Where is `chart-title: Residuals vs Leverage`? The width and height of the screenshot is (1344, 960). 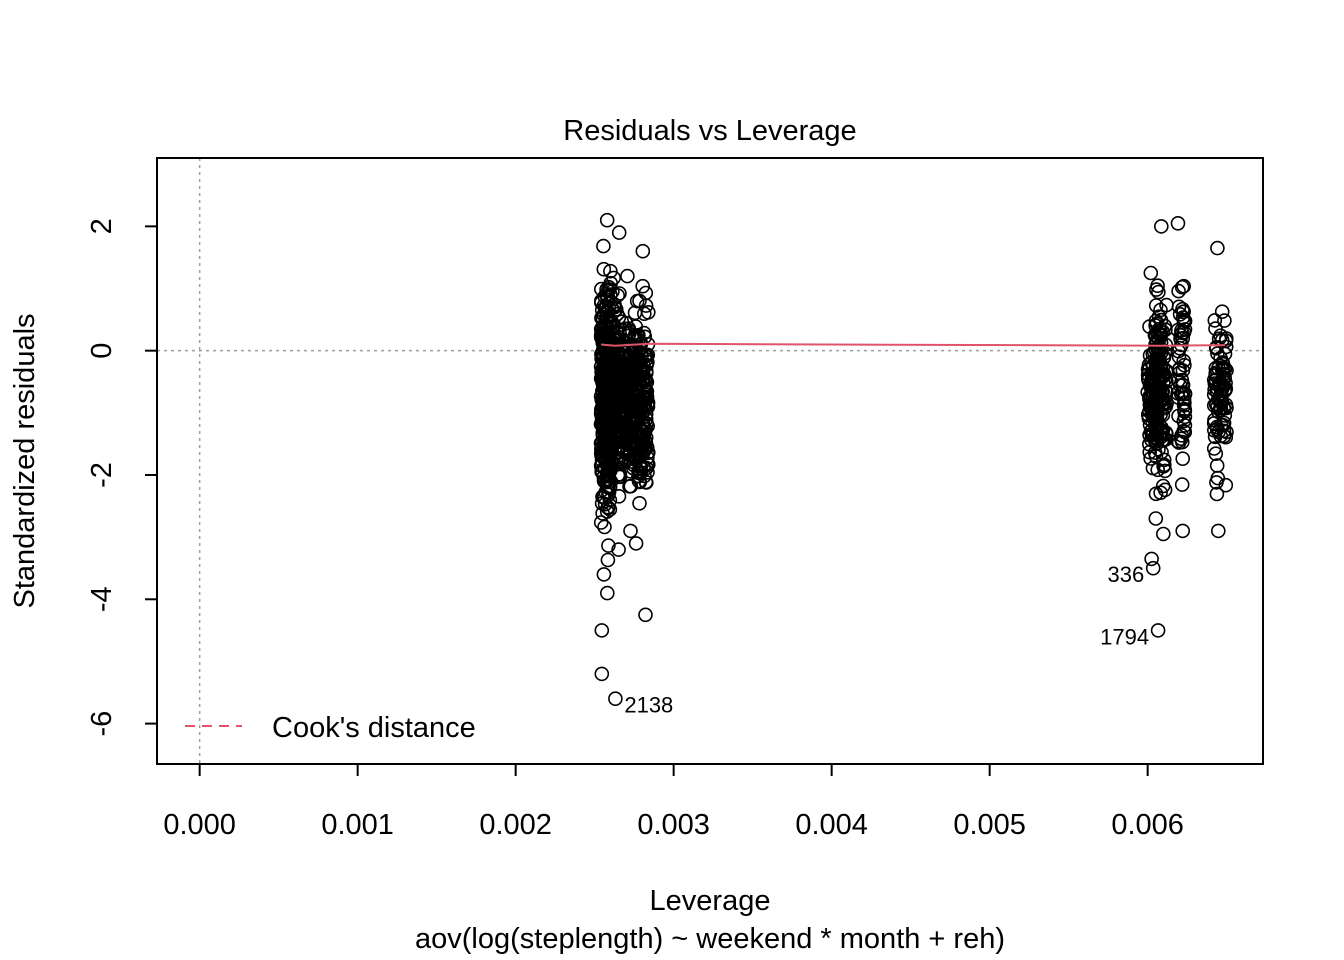 chart-title: Residuals vs Leverage is located at coordinates (709, 131).